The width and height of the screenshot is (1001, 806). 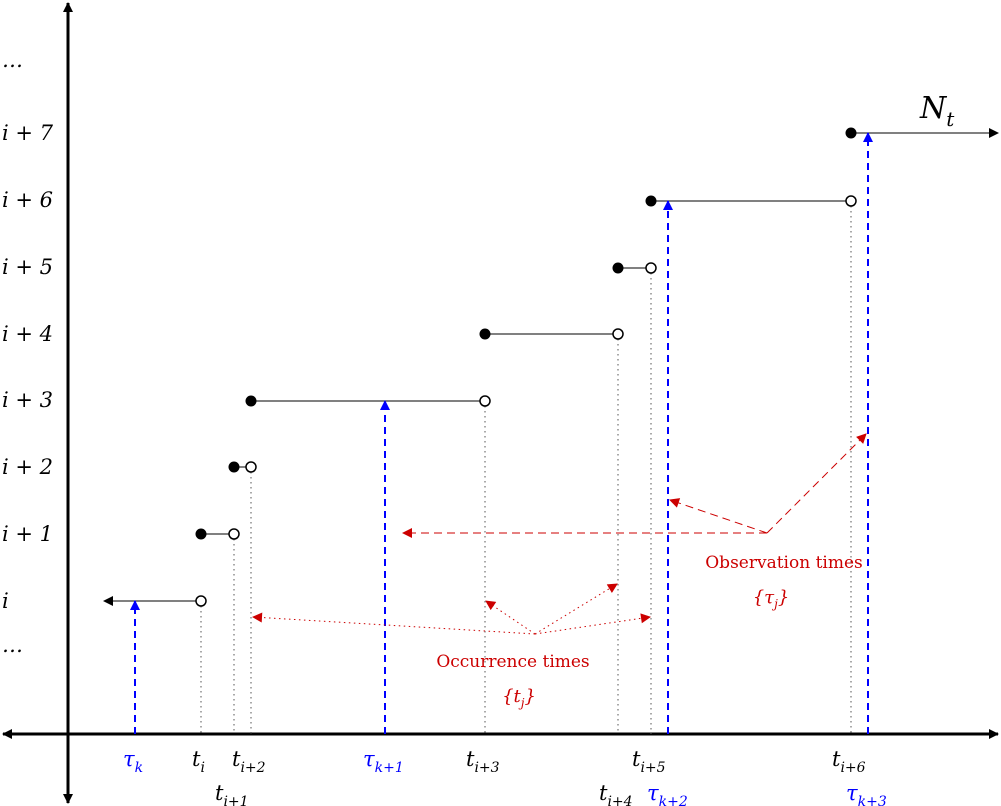 What do you see at coordinates (519, 698) in the screenshot?
I see `occurrence-times-set: {tj}` at bounding box center [519, 698].